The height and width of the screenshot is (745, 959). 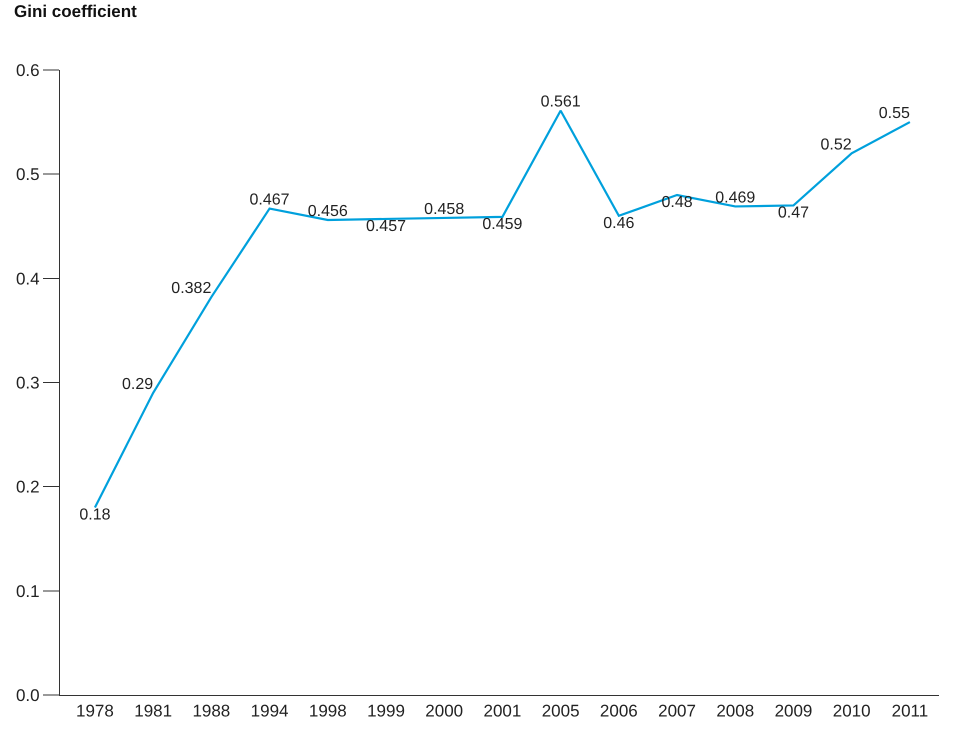 What do you see at coordinates (793, 710) in the screenshot?
I see `x-tick-label: 2009` at bounding box center [793, 710].